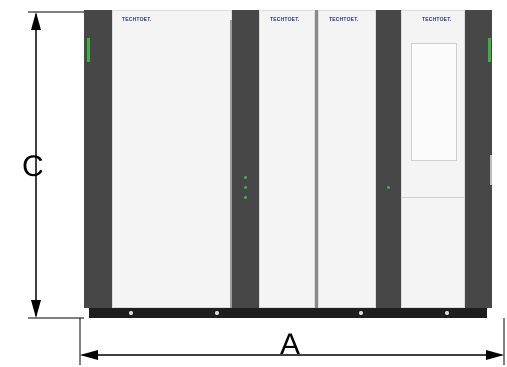  I want to click on brand-logo-2: TECHTOET., so click(285, 20).